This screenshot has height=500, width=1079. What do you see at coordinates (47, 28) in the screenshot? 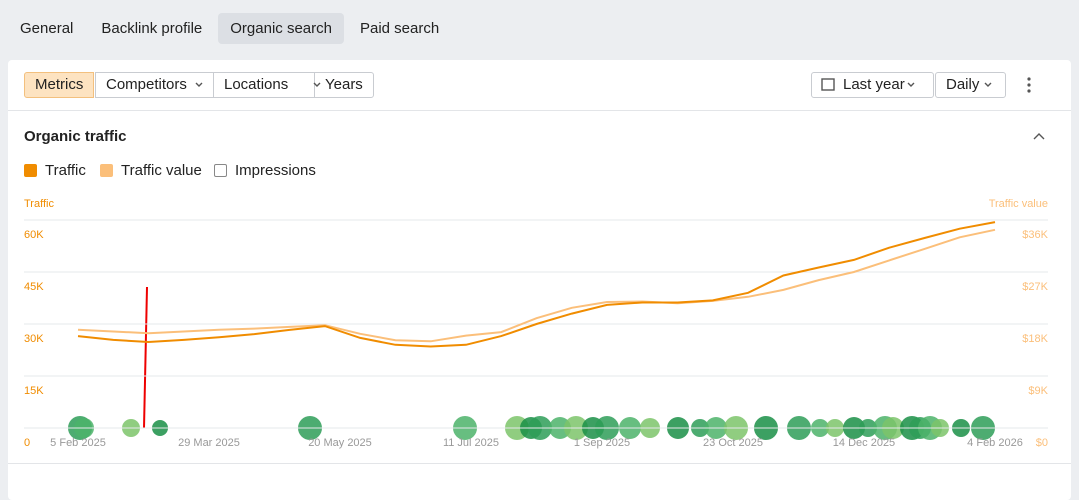
I see `tab: General` at bounding box center [47, 28].